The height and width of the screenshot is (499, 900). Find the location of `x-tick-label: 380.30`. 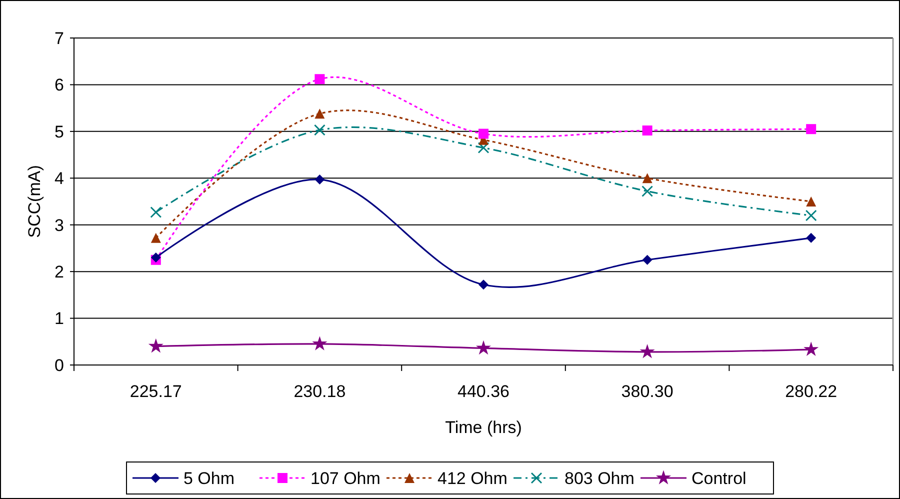

x-tick-label: 380.30 is located at coordinates (647, 391).